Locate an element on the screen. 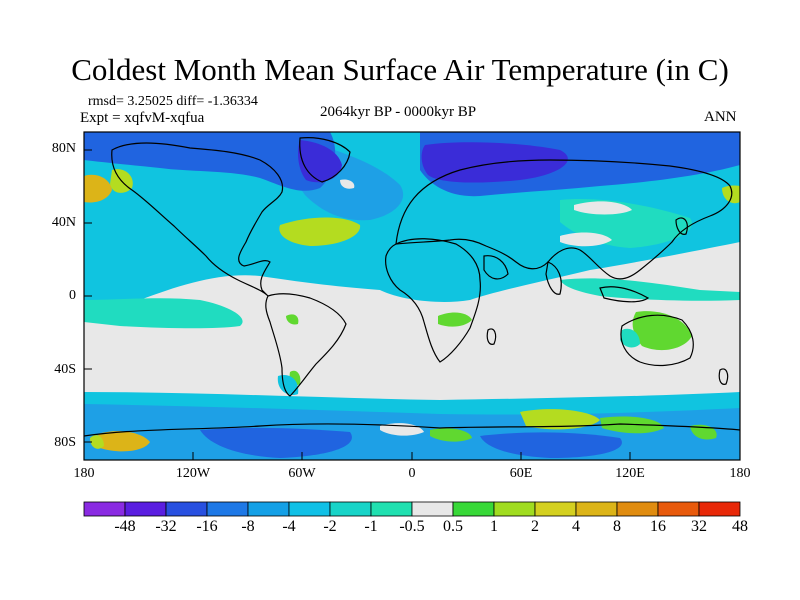  warm-atlantic-patch is located at coordinates (320, 231).